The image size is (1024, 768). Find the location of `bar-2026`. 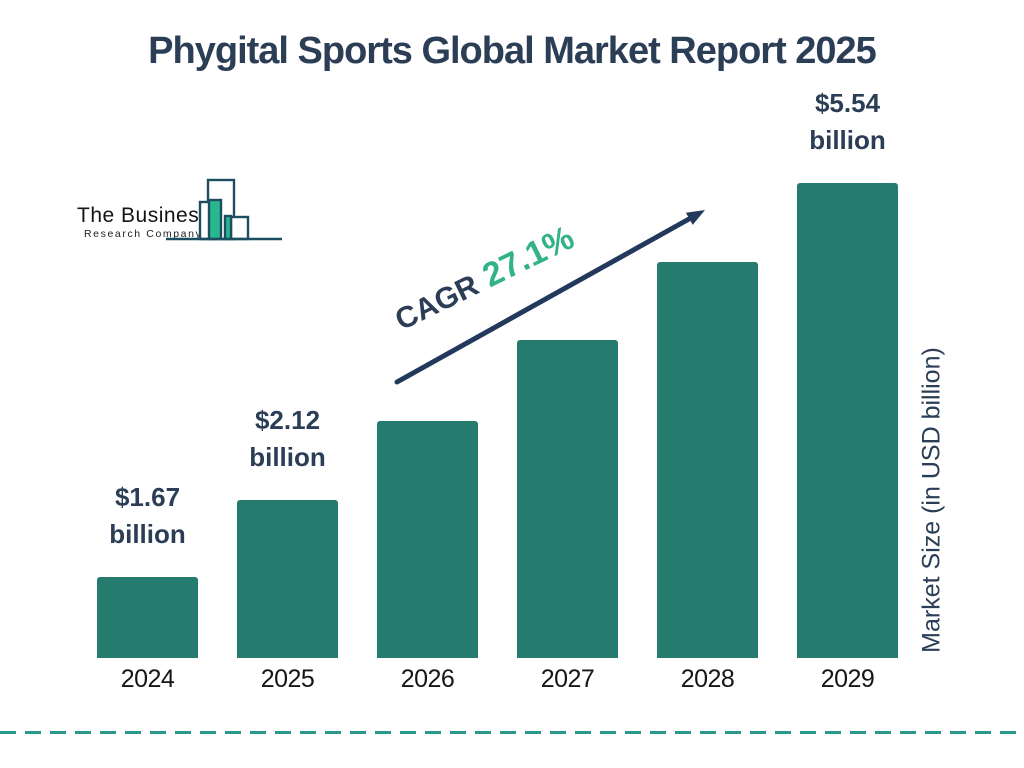

bar-2026 is located at coordinates (427, 539).